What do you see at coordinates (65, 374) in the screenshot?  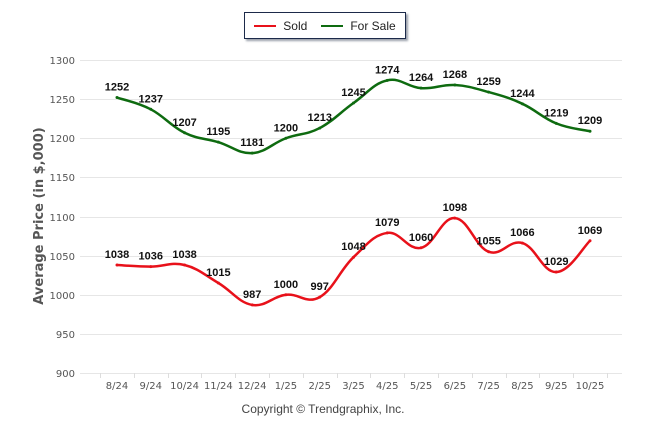 I see `y-tick-label: 900` at bounding box center [65, 374].